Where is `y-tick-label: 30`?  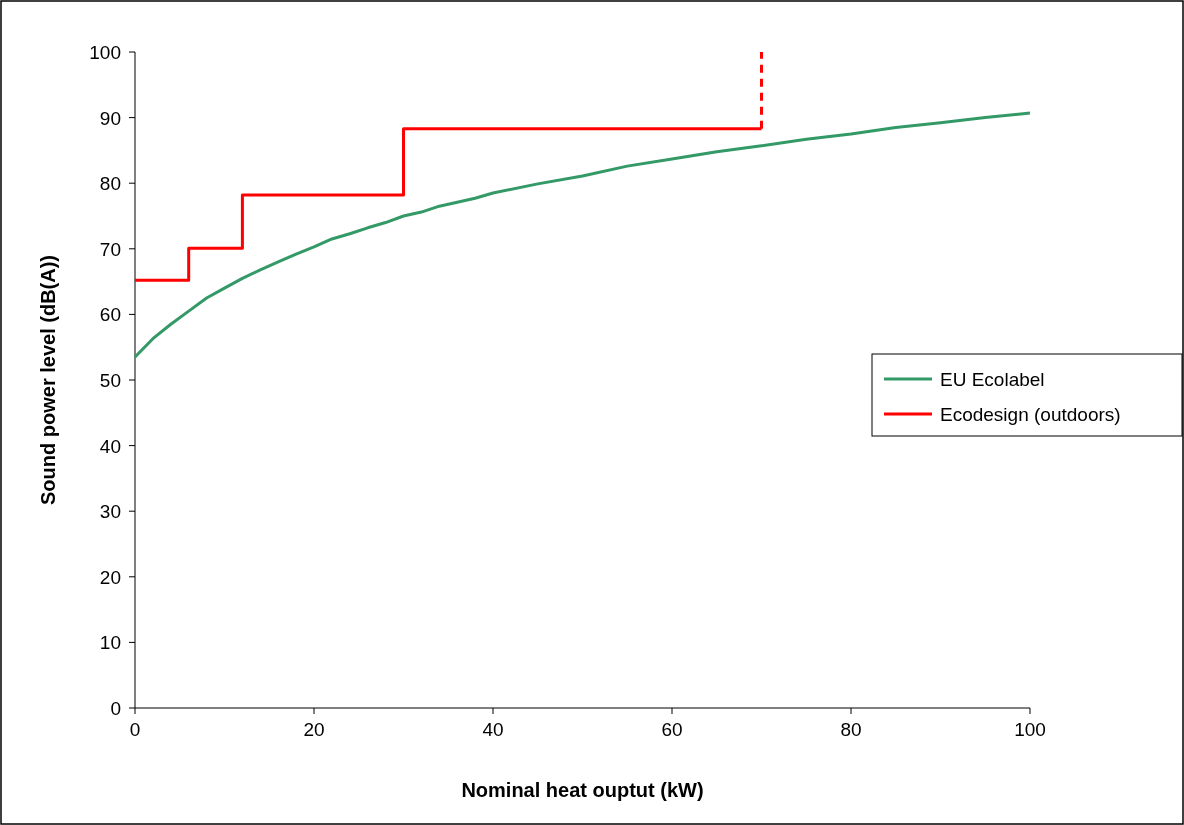 y-tick-label: 30 is located at coordinates (110, 512).